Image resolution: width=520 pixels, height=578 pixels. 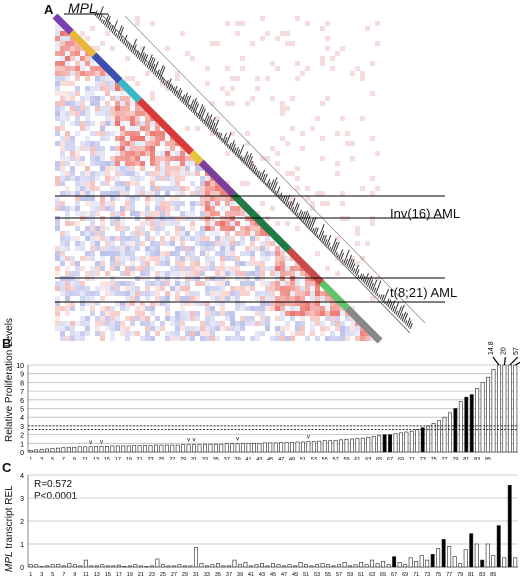 What do you see at coordinates (262, 575) in the screenshot?
I see `x-tick-label: 43` at bounding box center [262, 575].